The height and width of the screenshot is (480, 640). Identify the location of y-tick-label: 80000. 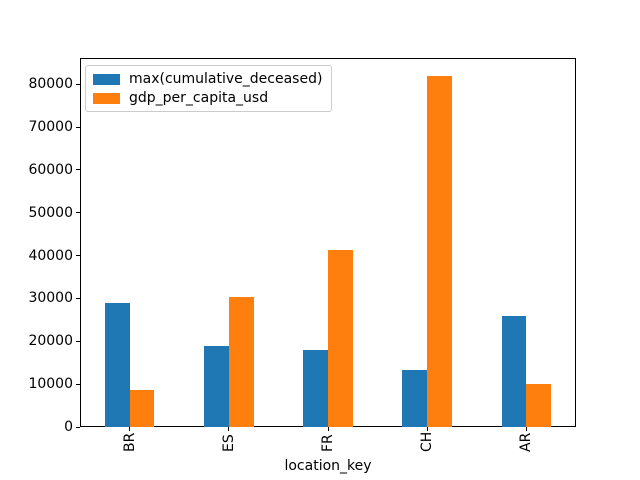
(50, 84).